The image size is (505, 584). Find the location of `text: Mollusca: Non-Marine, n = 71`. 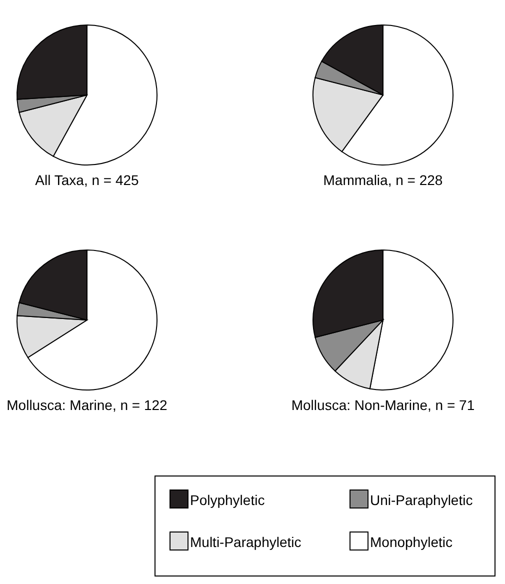

text: Mollusca: Non-Marine, n = 71 is located at coordinates (383, 405).